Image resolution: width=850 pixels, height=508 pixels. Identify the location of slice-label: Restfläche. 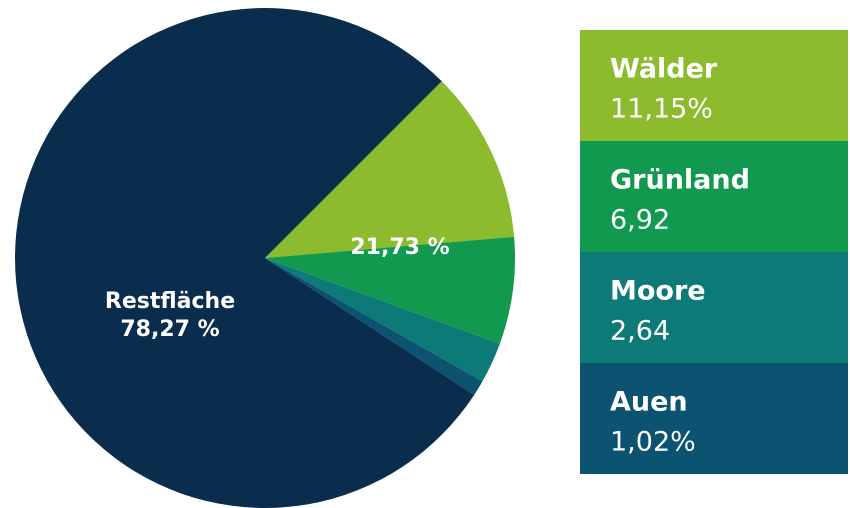
(170, 301).